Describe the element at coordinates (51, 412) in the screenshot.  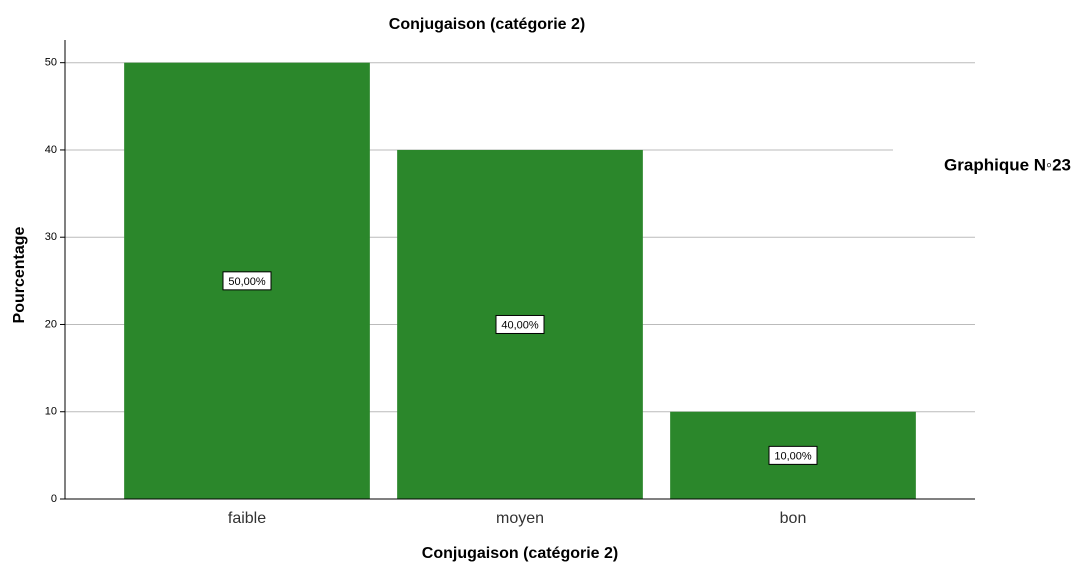
I see `y-tick-label: 10` at that location.